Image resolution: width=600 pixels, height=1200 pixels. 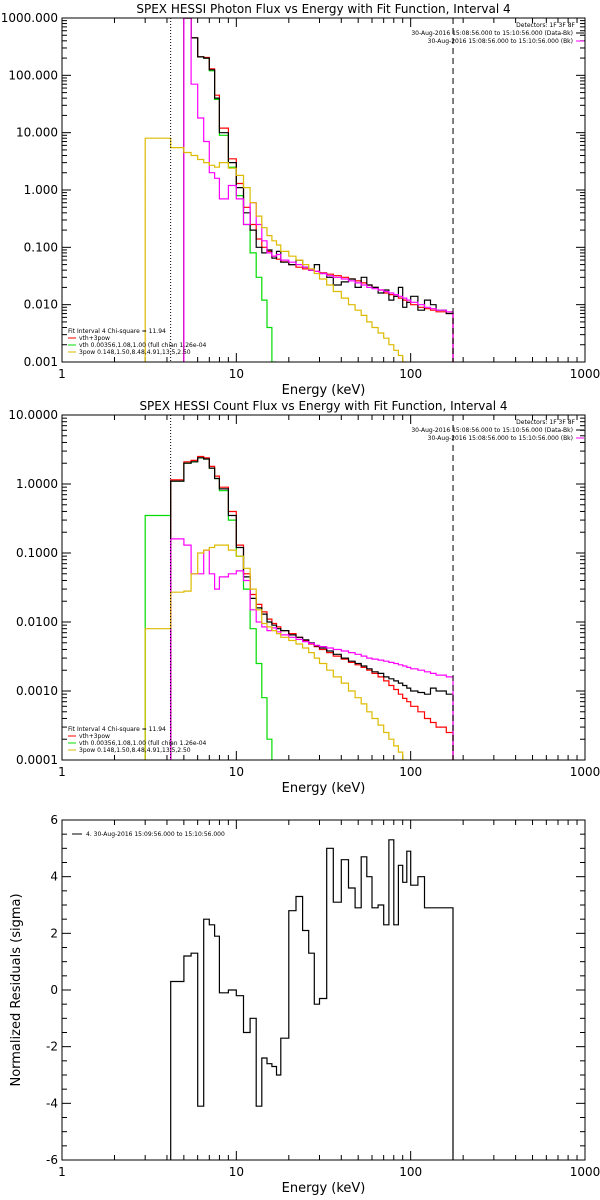 What do you see at coordinates (37, 484) in the screenshot?
I see `y-tick-label: 1.0000` at bounding box center [37, 484].